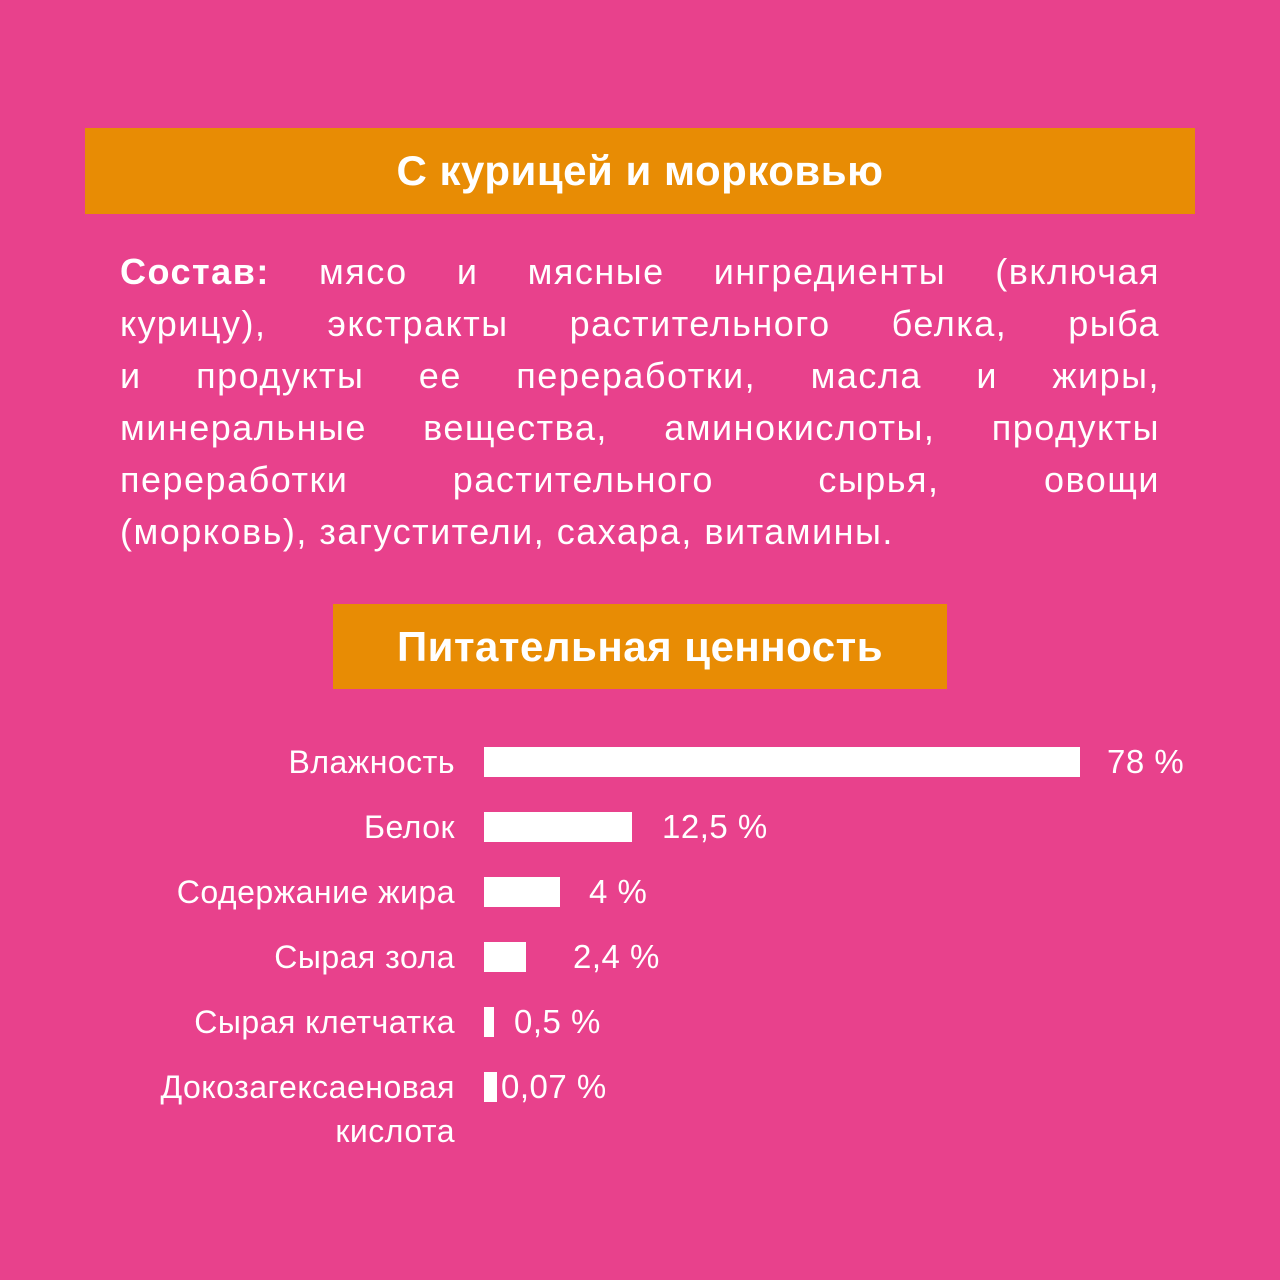  I want to click on bar-value: 12,5 %, so click(715, 826).